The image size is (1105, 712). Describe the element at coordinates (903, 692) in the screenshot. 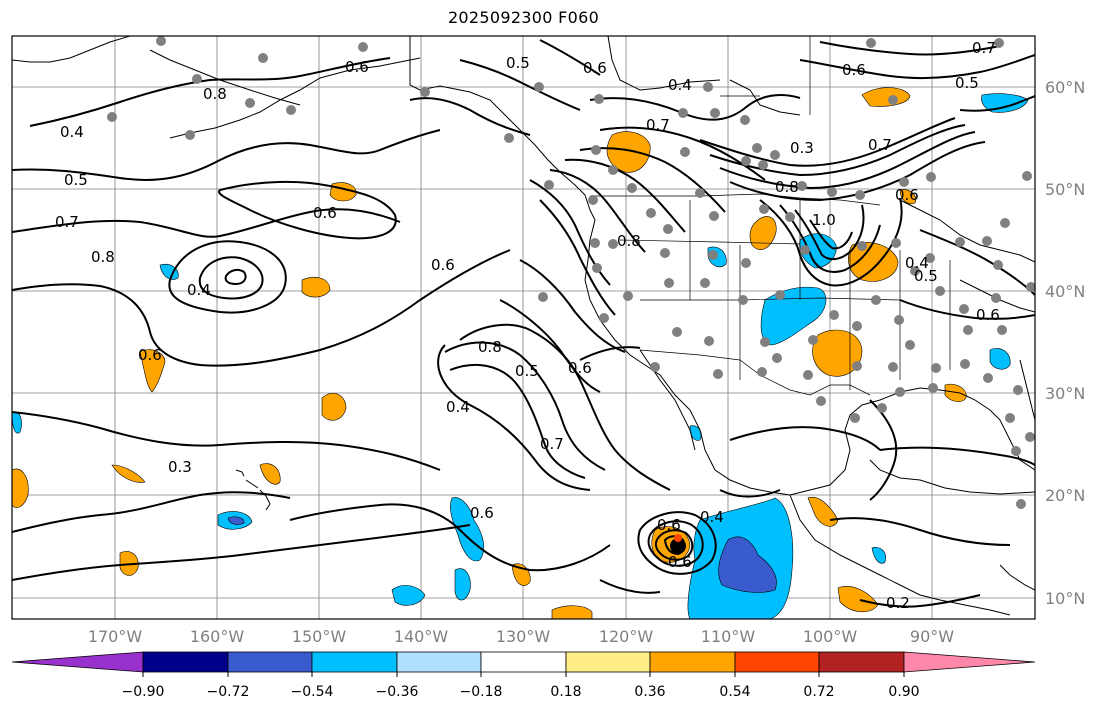

I see `colorbar-label: 0.90` at that location.